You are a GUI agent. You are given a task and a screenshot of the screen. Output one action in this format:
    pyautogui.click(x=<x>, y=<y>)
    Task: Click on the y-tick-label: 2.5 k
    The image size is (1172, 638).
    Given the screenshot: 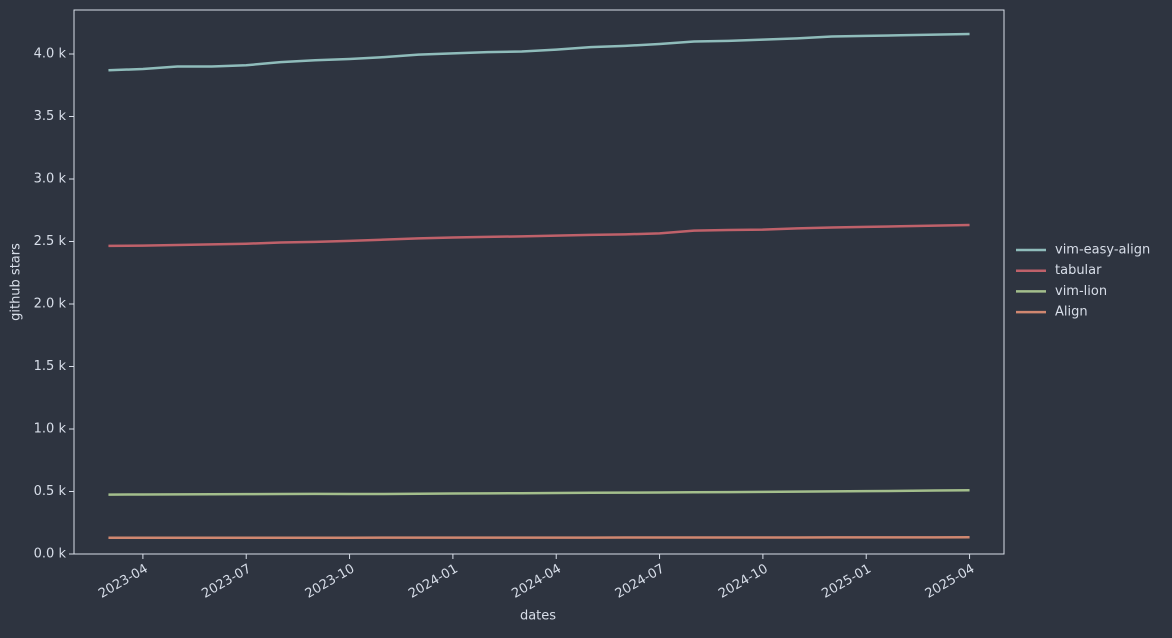 What is the action you would take?
    pyautogui.click(x=50, y=241)
    